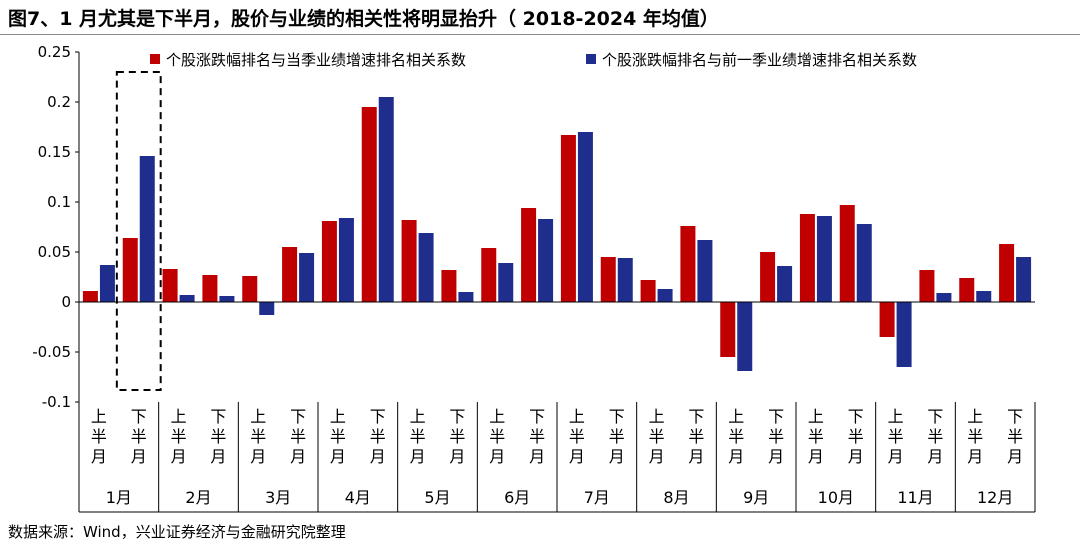  Describe the element at coordinates (836, 497) in the screenshot. I see `group-label: 10月` at that location.